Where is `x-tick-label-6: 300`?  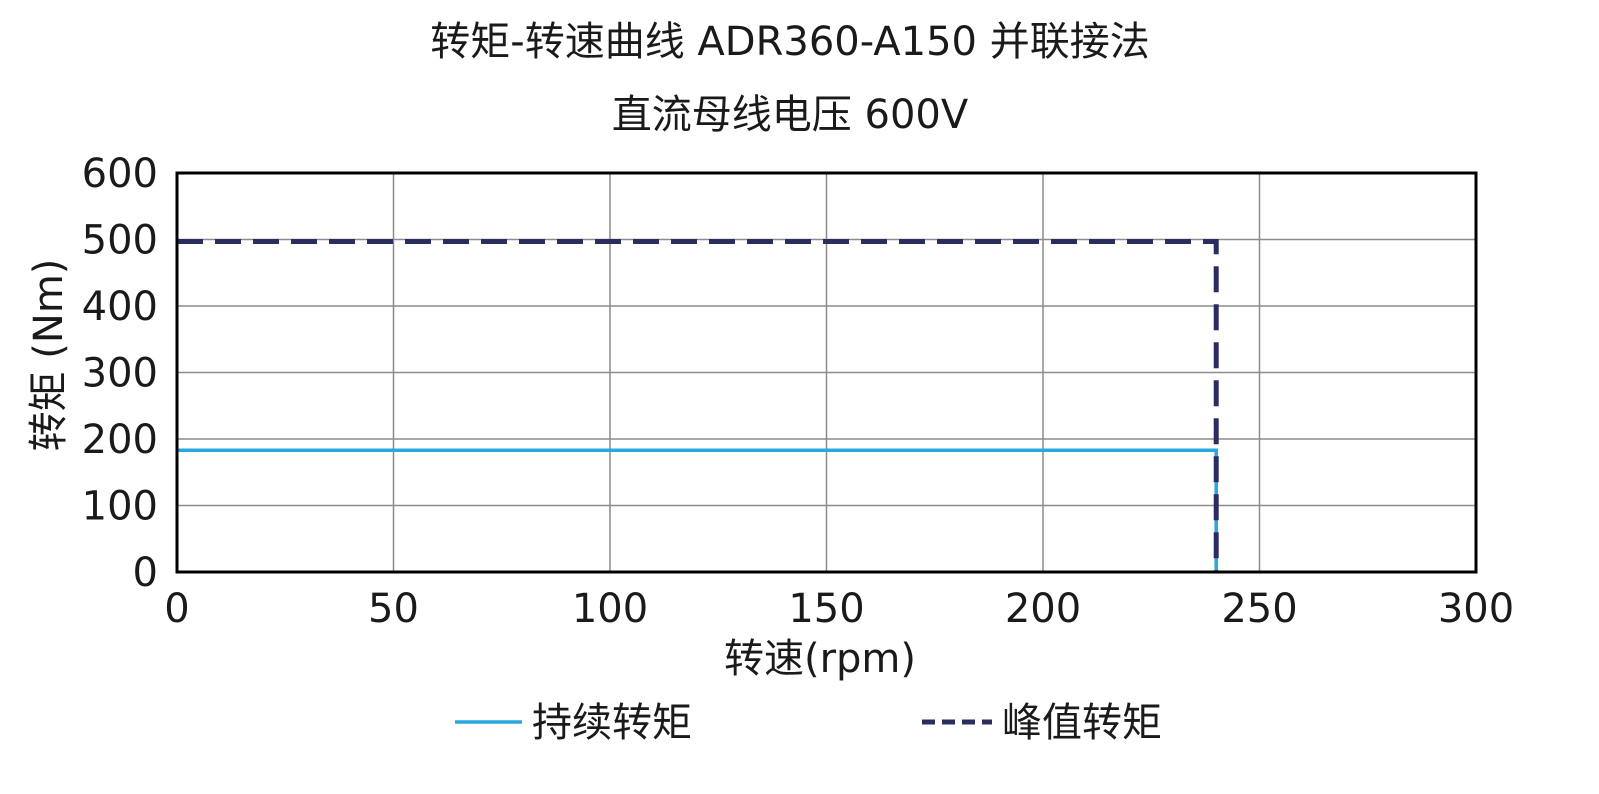
x-tick-label-6: 300 is located at coordinates (1476, 609).